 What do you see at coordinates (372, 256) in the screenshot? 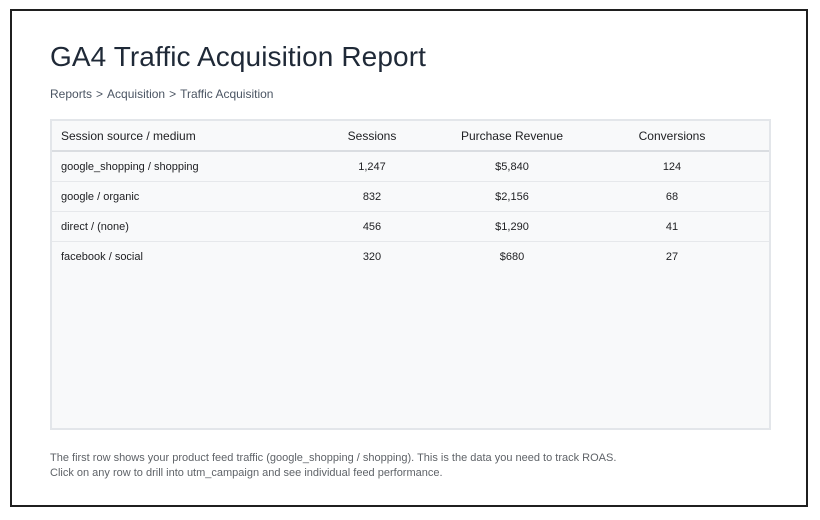
I see `cell-sessions: 320` at bounding box center [372, 256].